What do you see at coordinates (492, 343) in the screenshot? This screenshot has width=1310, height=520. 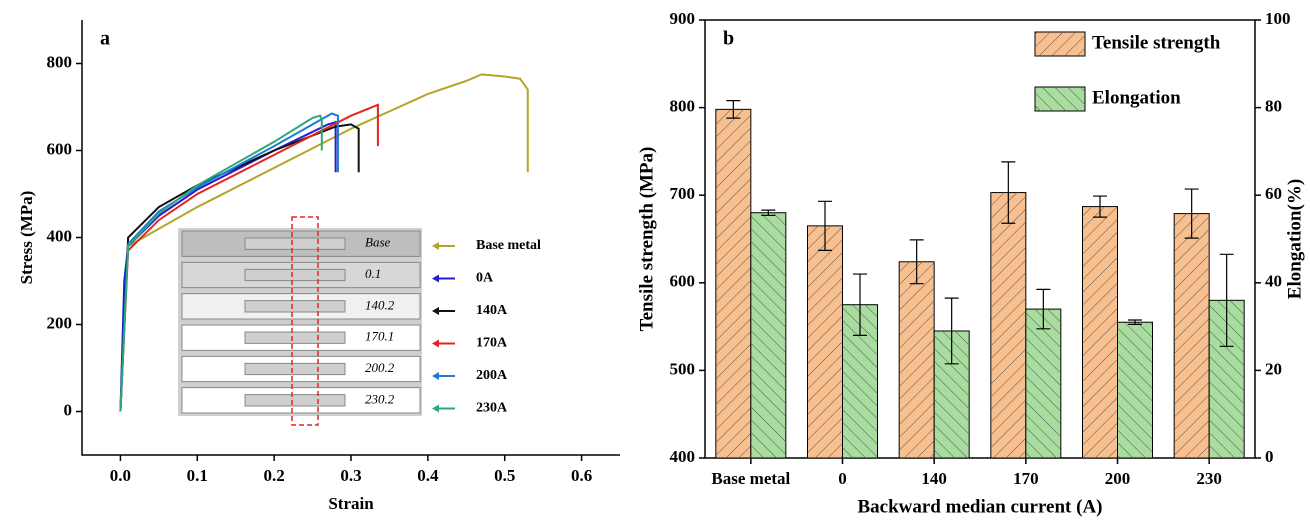 I see `legend-label: 170A` at bounding box center [492, 343].